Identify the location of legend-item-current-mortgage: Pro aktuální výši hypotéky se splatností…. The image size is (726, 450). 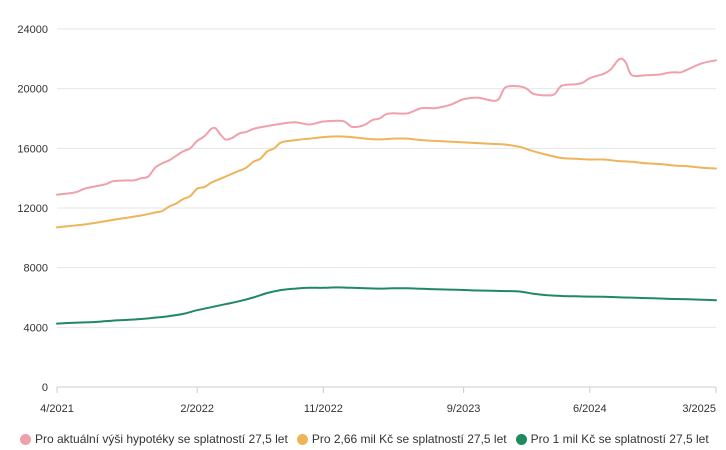
(154, 439).